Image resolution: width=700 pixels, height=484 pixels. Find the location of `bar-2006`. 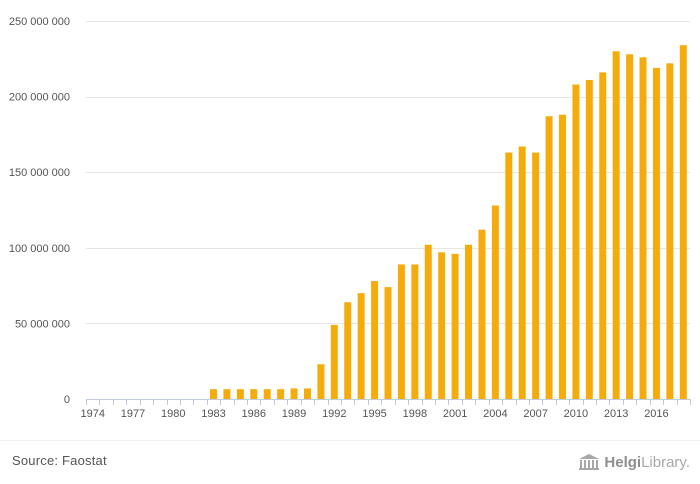

bar-2006 is located at coordinates (522, 272).